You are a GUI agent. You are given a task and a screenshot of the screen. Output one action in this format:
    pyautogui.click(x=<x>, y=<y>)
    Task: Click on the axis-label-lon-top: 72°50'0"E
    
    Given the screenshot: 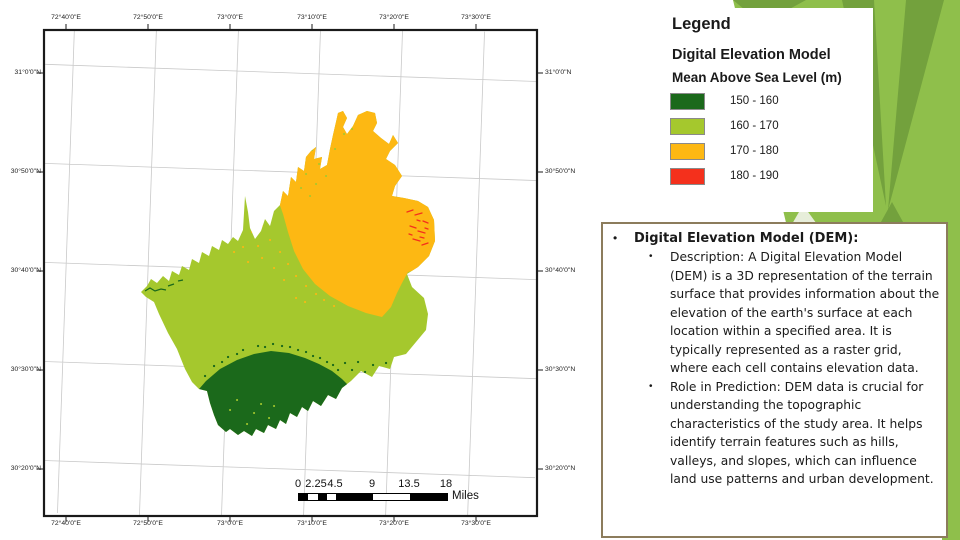 What is the action you would take?
    pyautogui.click(x=148, y=17)
    